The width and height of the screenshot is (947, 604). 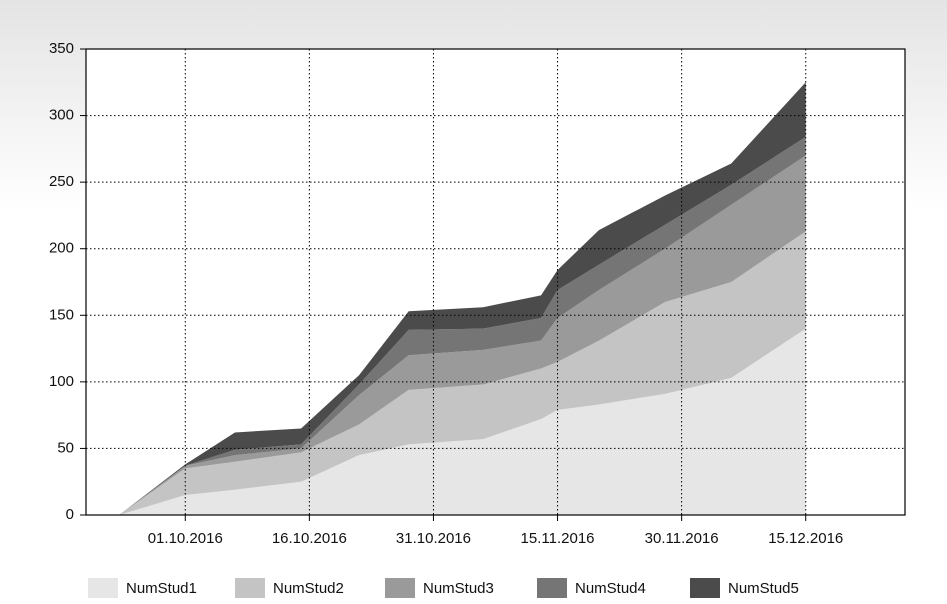 What do you see at coordinates (61, 181) in the screenshot?
I see `y-tick-label: 250` at bounding box center [61, 181].